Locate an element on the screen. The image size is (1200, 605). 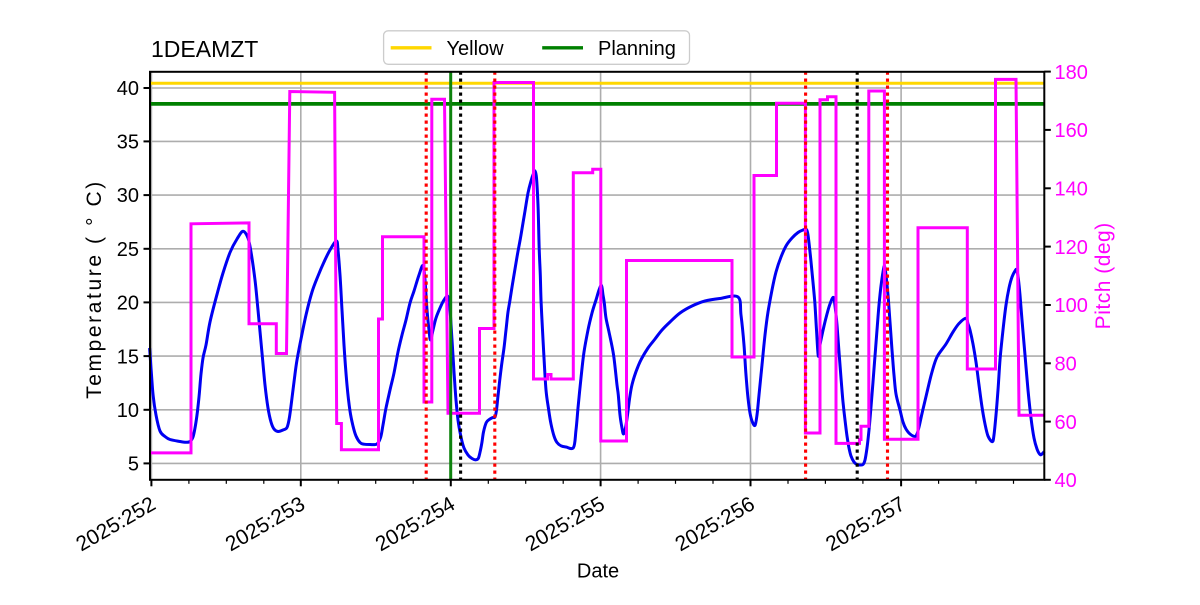
svg-text: Temperature ( ° C) is located at coordinates (94, 289).